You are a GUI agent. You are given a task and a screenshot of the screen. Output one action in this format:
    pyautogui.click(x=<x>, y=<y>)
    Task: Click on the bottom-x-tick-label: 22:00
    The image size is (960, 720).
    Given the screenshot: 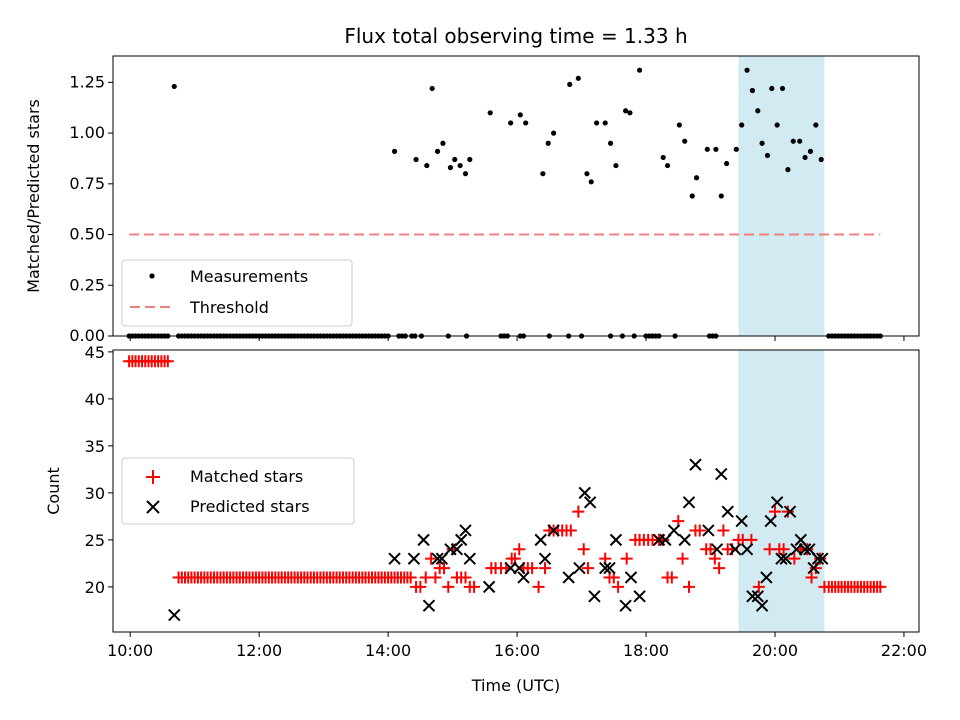 What is the action you would take?
    pyautogui.click(x=904, y=650)
    